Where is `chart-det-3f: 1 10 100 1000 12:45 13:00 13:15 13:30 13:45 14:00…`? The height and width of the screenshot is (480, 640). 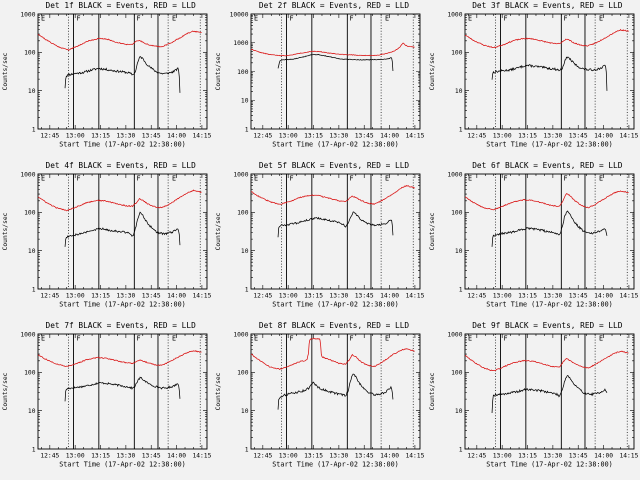
chart-det-3f: 1 10 100 1000 12:45 13:00 13:15 13:30 13:45 14:00… is located at coordinates (534, 79).